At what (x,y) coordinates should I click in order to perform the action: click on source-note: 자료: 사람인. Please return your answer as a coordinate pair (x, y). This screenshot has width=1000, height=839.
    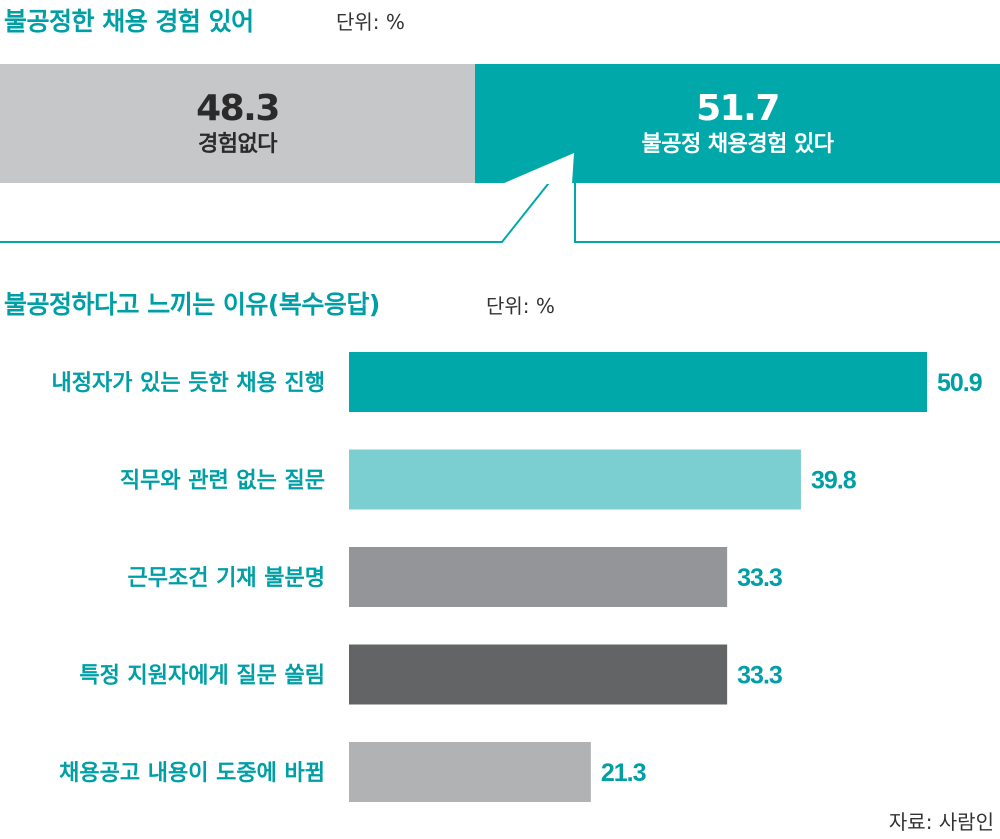
    Looking at the image, I should click on (941, 822).